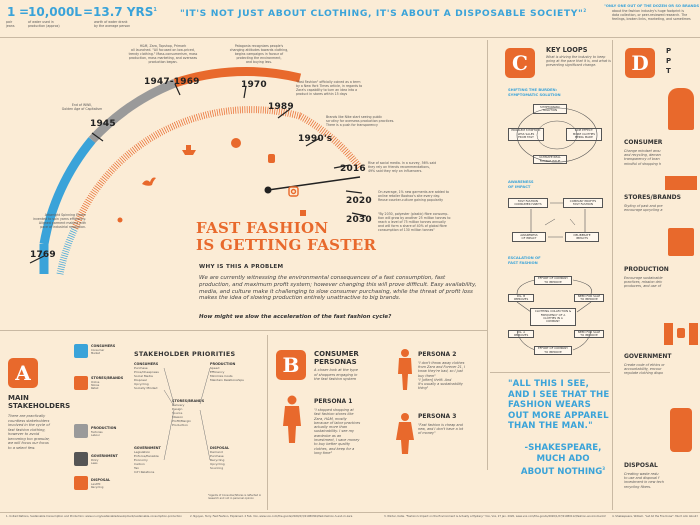 The image size is (700, 525). What do you see at coordinates (141, 460) in the screenshot?
I see `priority-item: Economy` at bounding box center [141, 460].